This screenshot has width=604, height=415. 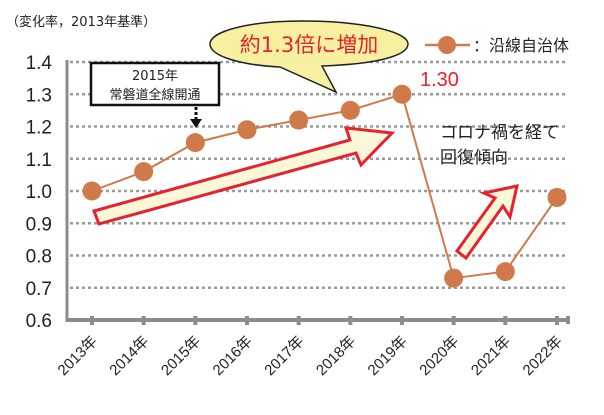 I want to click on event-box: 2015年 常磐道全線開通, so click(x=155, y=94).